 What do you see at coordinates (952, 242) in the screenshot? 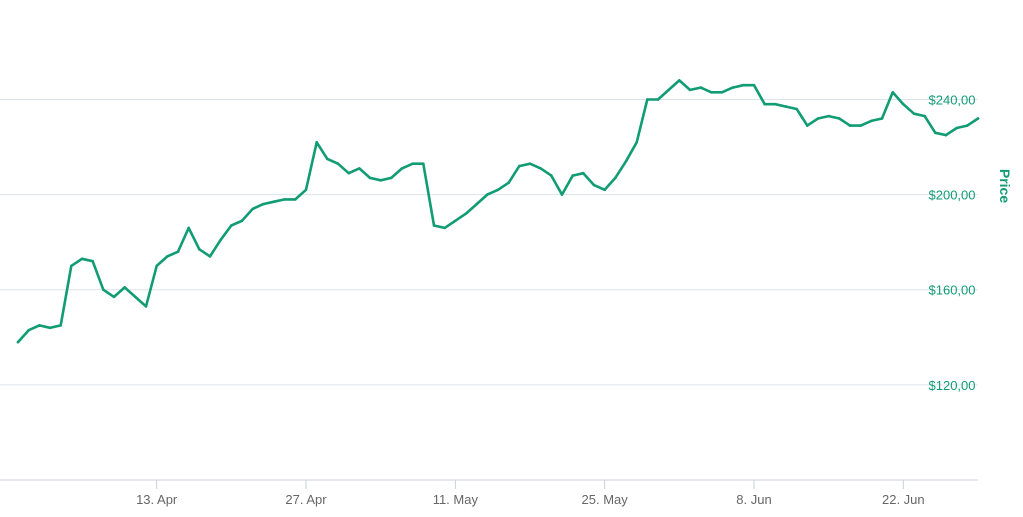
I see `y-axis-ticks: $120,00 $160,00 $200,00 $240,00` at bounding box center [952, 242].